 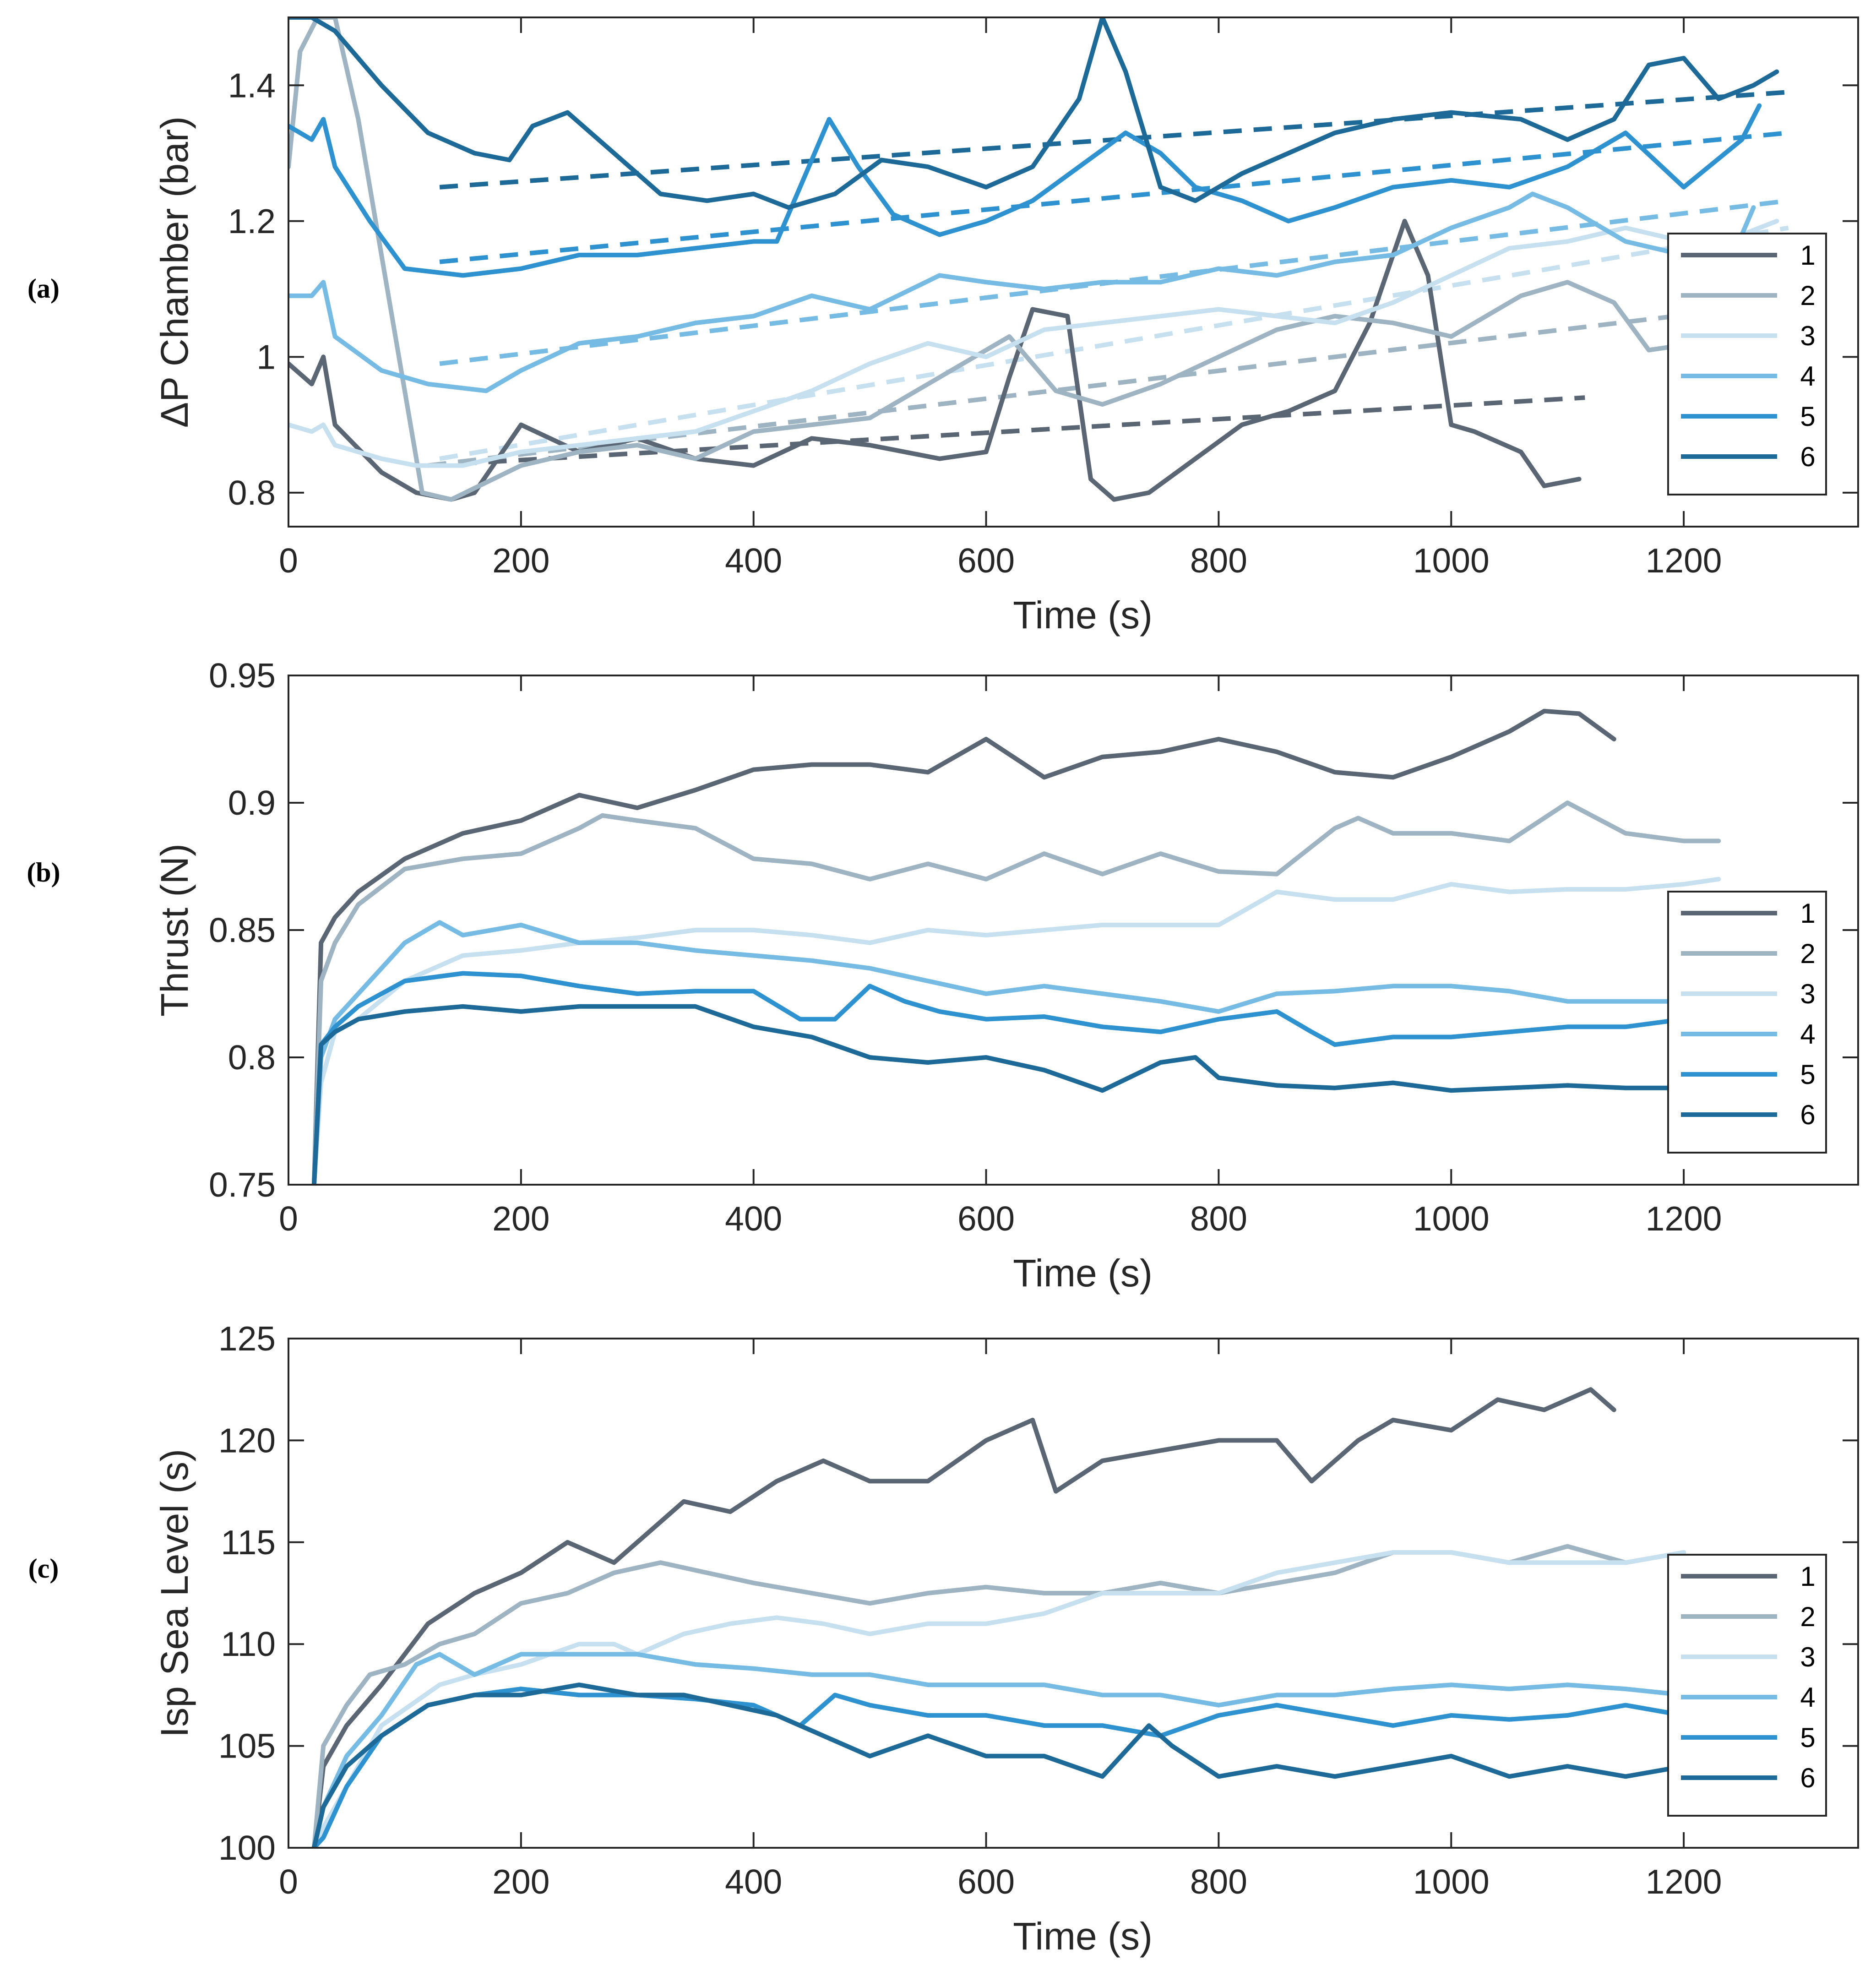 What do you see at coordinates (44, 872) in the screenshot?
I see `panel-label: (b)` at bounding box center [44, 872].